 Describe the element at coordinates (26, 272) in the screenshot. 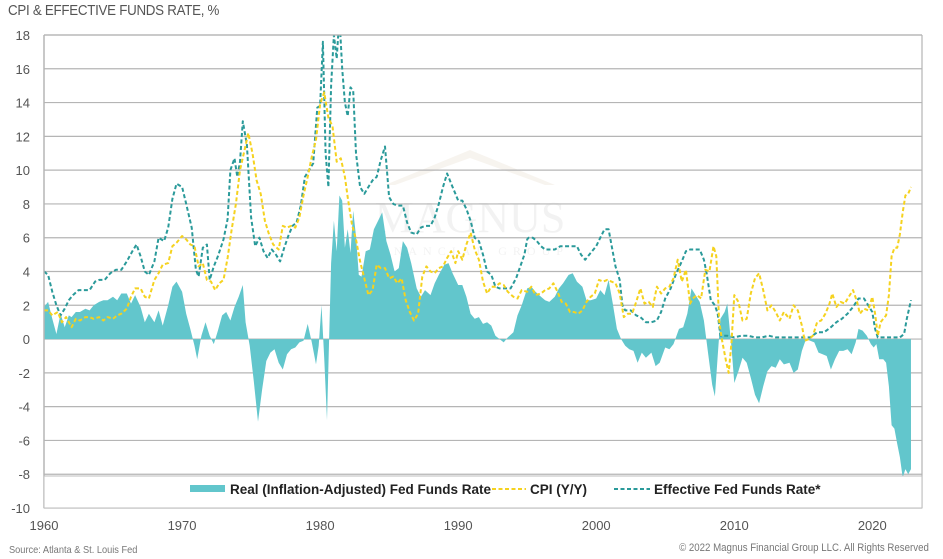

I see `y-tick-label: 4` at that location.